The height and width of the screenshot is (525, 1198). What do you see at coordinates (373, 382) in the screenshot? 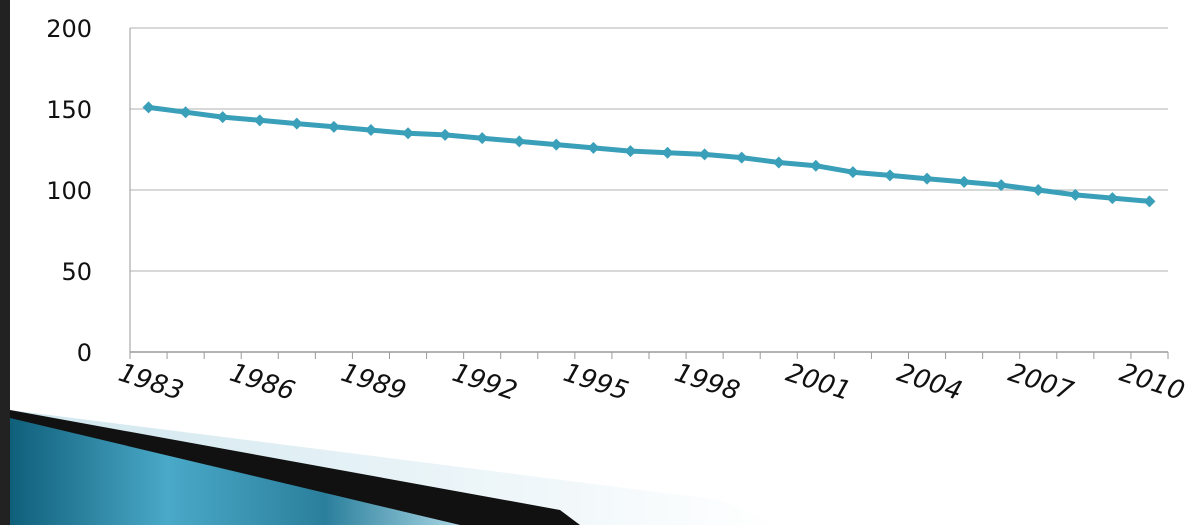
I see `x-tick-label: 1989` at bounding box center [373, 382].